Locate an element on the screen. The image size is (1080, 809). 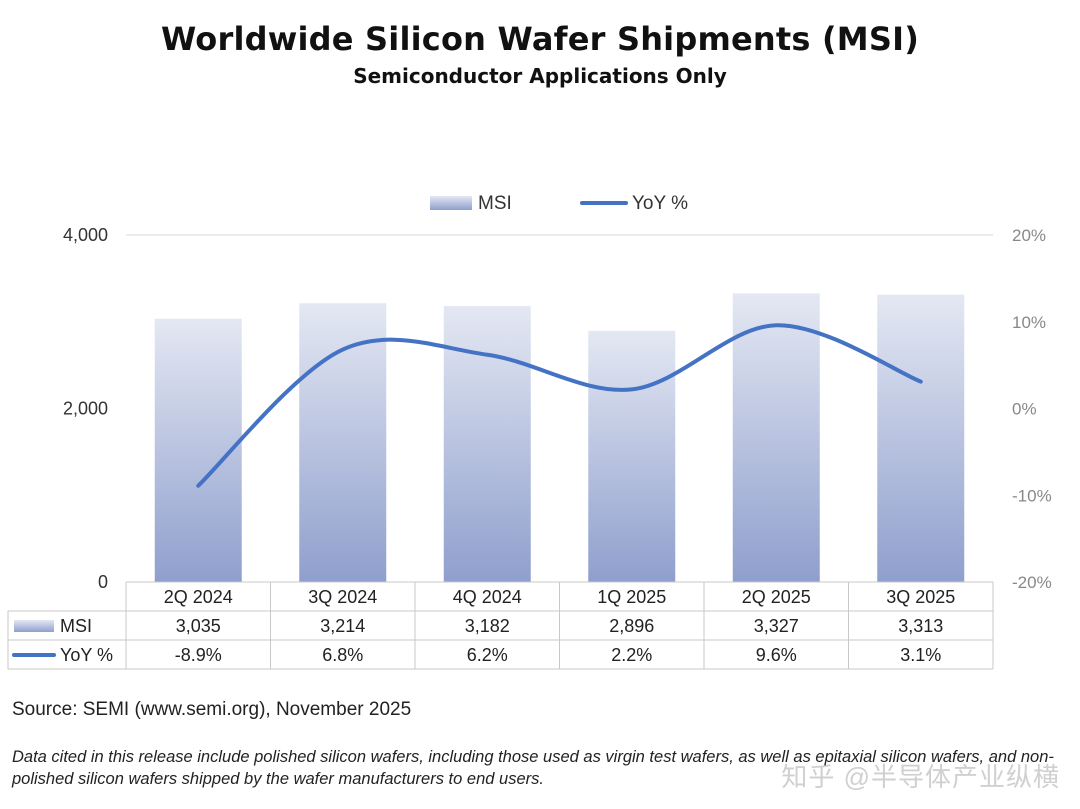
line-yoy is located at coordinates (559, 405).